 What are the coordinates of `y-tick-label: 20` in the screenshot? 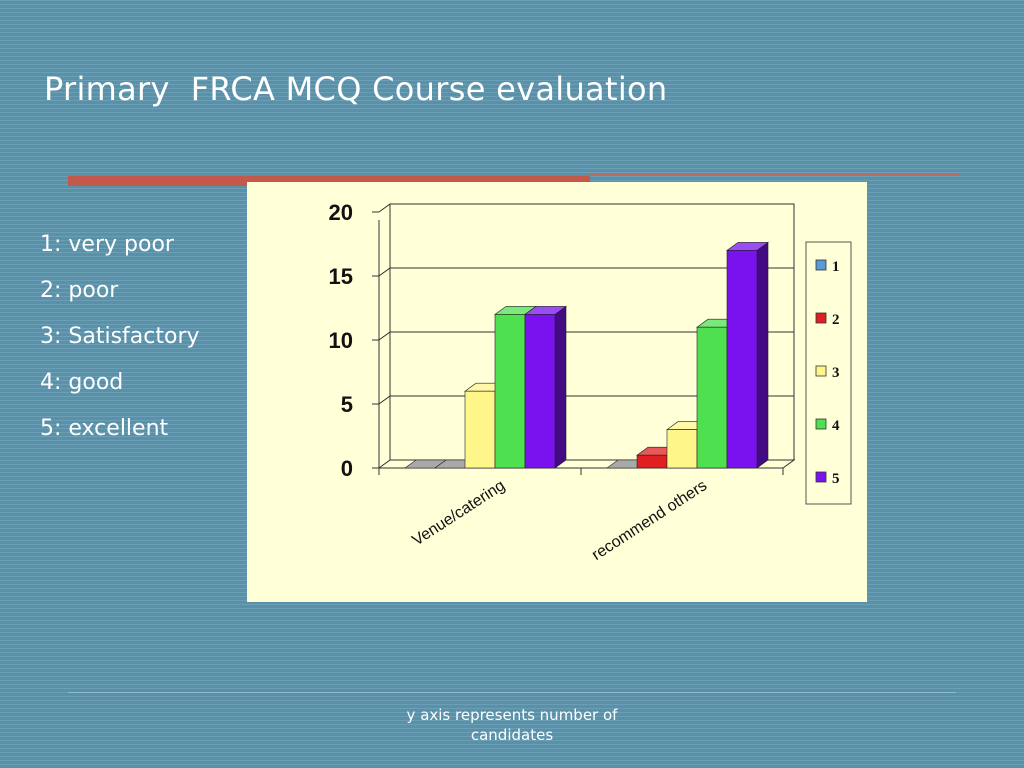 It's located at (341, 212).